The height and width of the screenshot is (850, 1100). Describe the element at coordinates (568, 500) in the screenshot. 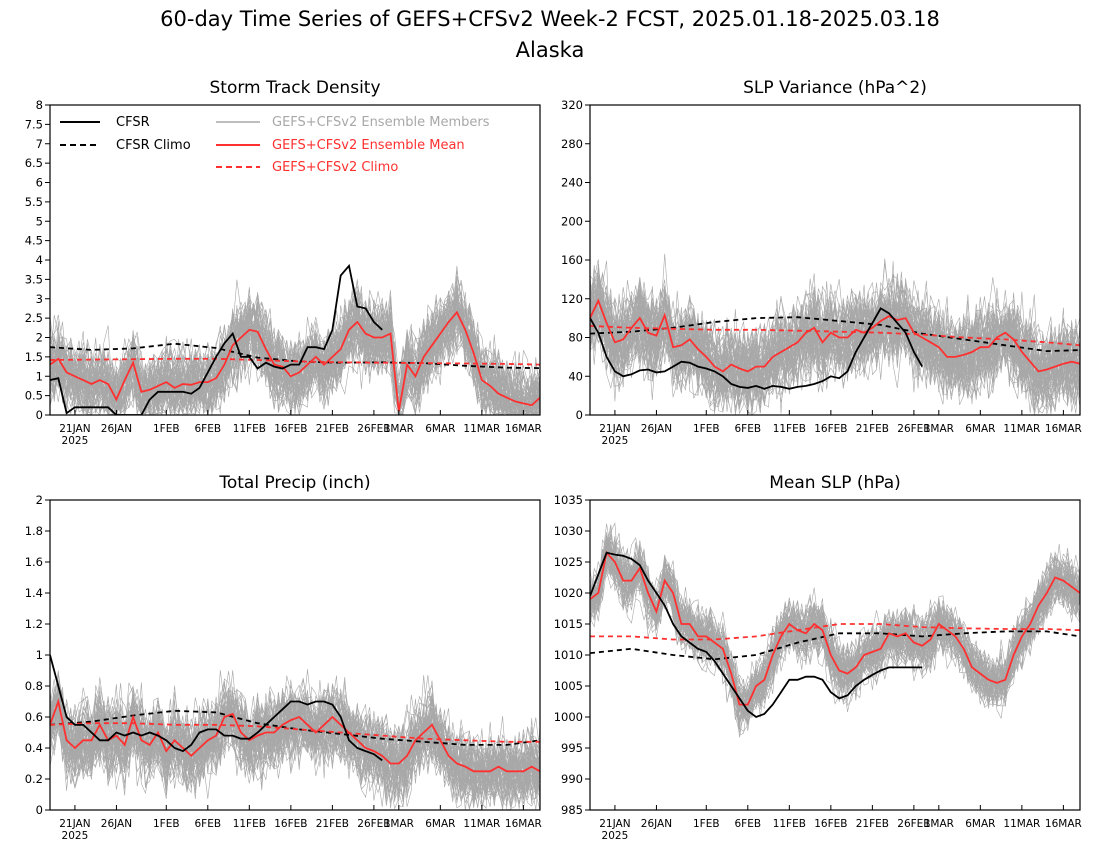

I see `y-tick-label: 1035` at that location.